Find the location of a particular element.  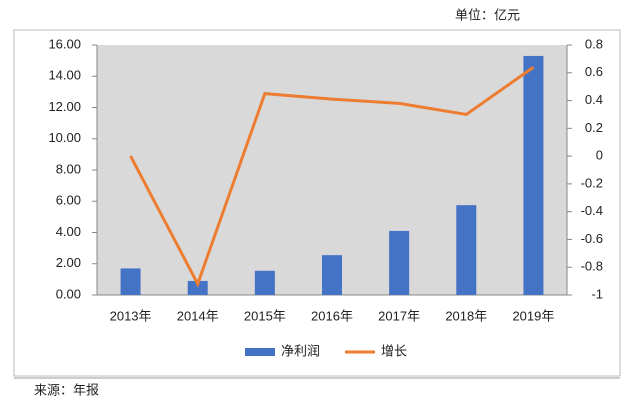

y-tick-label: 6.00 is located at coordinates (68, 200).